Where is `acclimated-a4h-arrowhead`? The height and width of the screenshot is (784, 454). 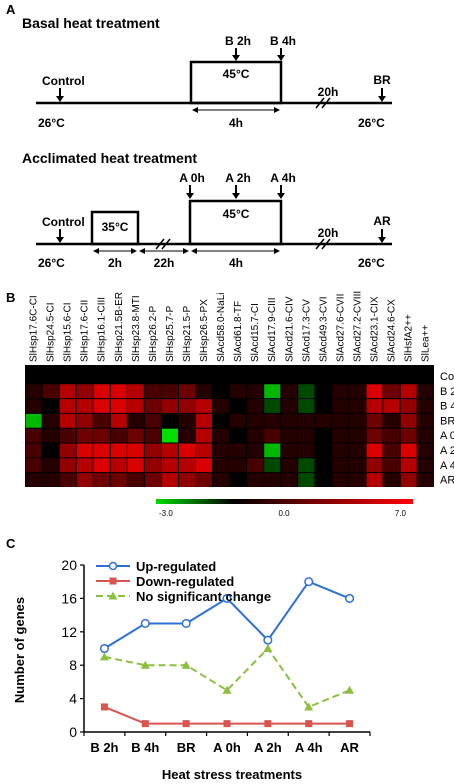
acclimated-a4h-arrowhead is located at coordinates (281, 196).